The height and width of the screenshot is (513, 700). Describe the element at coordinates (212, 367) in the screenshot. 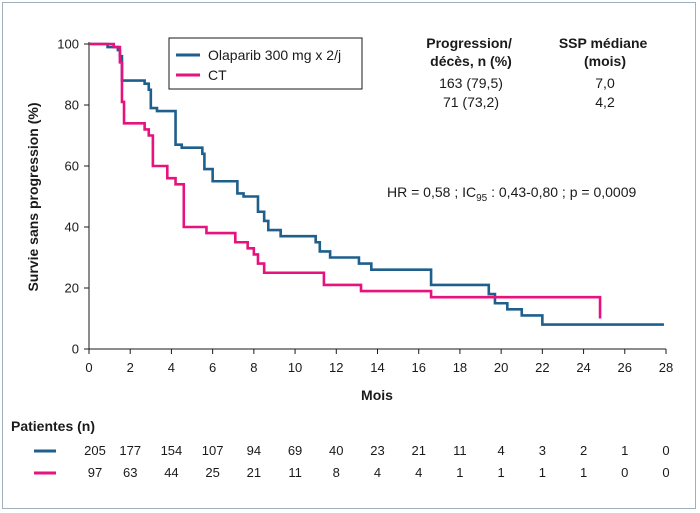

I see `x-tick-label: 6` at that location.